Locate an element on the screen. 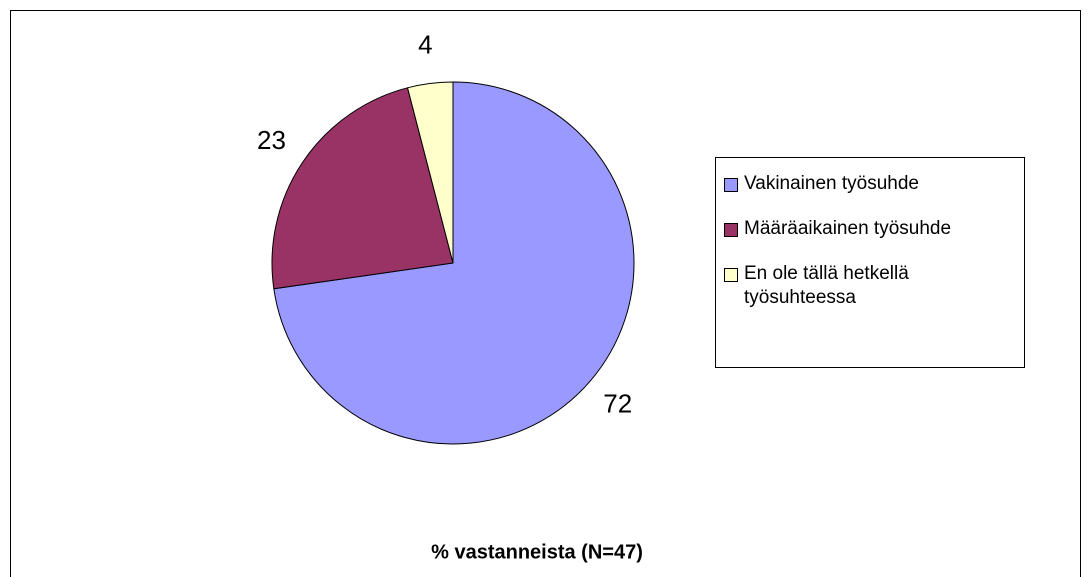  chart-title: % vastanneista (N=47) is located at coordinates (537, 552).